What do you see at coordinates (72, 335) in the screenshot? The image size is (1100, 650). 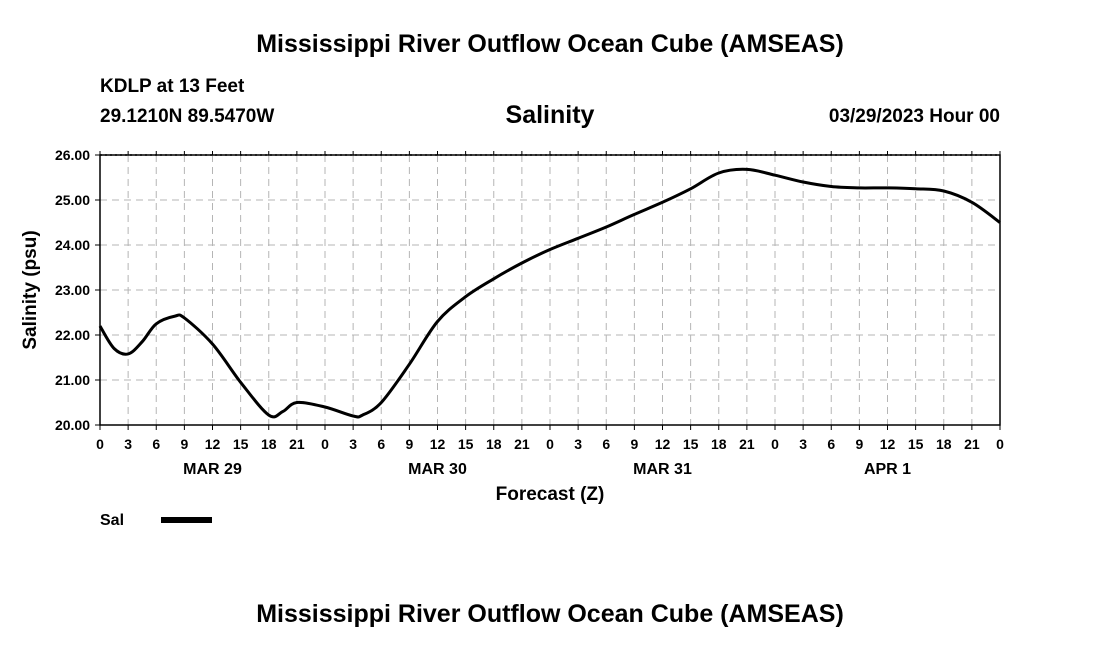 I see `y-tick-label: 22.00` at bounding box center [72, 335].